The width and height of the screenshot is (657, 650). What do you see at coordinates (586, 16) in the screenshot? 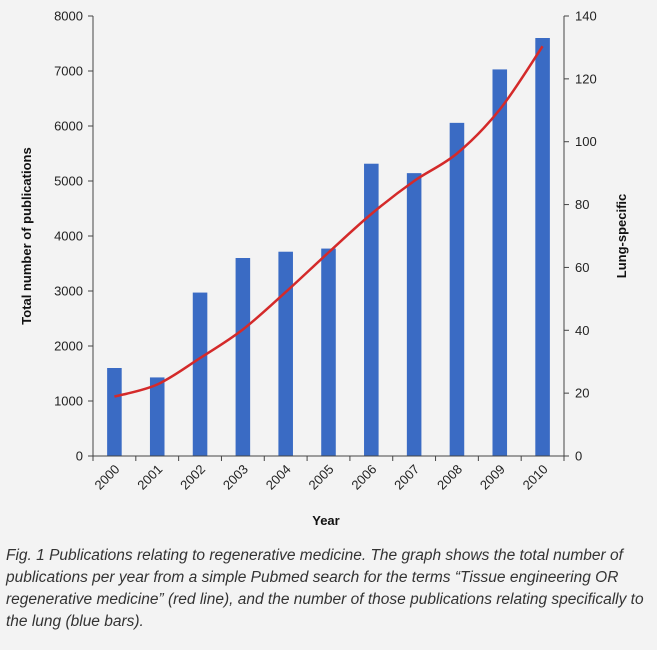
I see `right-tick-label: 140` at bounding box center [586, 16].